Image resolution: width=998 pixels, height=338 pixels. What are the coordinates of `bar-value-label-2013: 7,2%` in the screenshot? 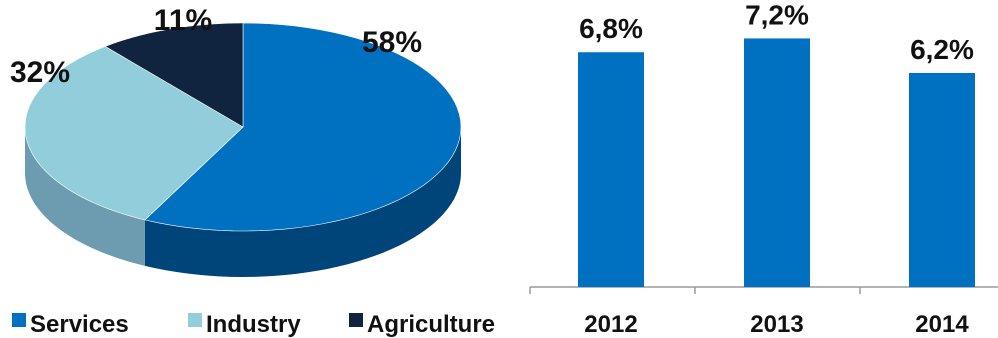 It's located at (777, 15).